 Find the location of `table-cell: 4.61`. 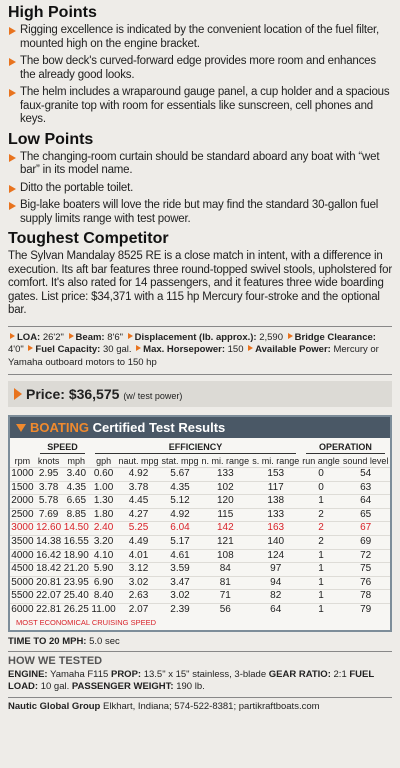

table-cell: 4.61 is located at coordinates (180, 555).